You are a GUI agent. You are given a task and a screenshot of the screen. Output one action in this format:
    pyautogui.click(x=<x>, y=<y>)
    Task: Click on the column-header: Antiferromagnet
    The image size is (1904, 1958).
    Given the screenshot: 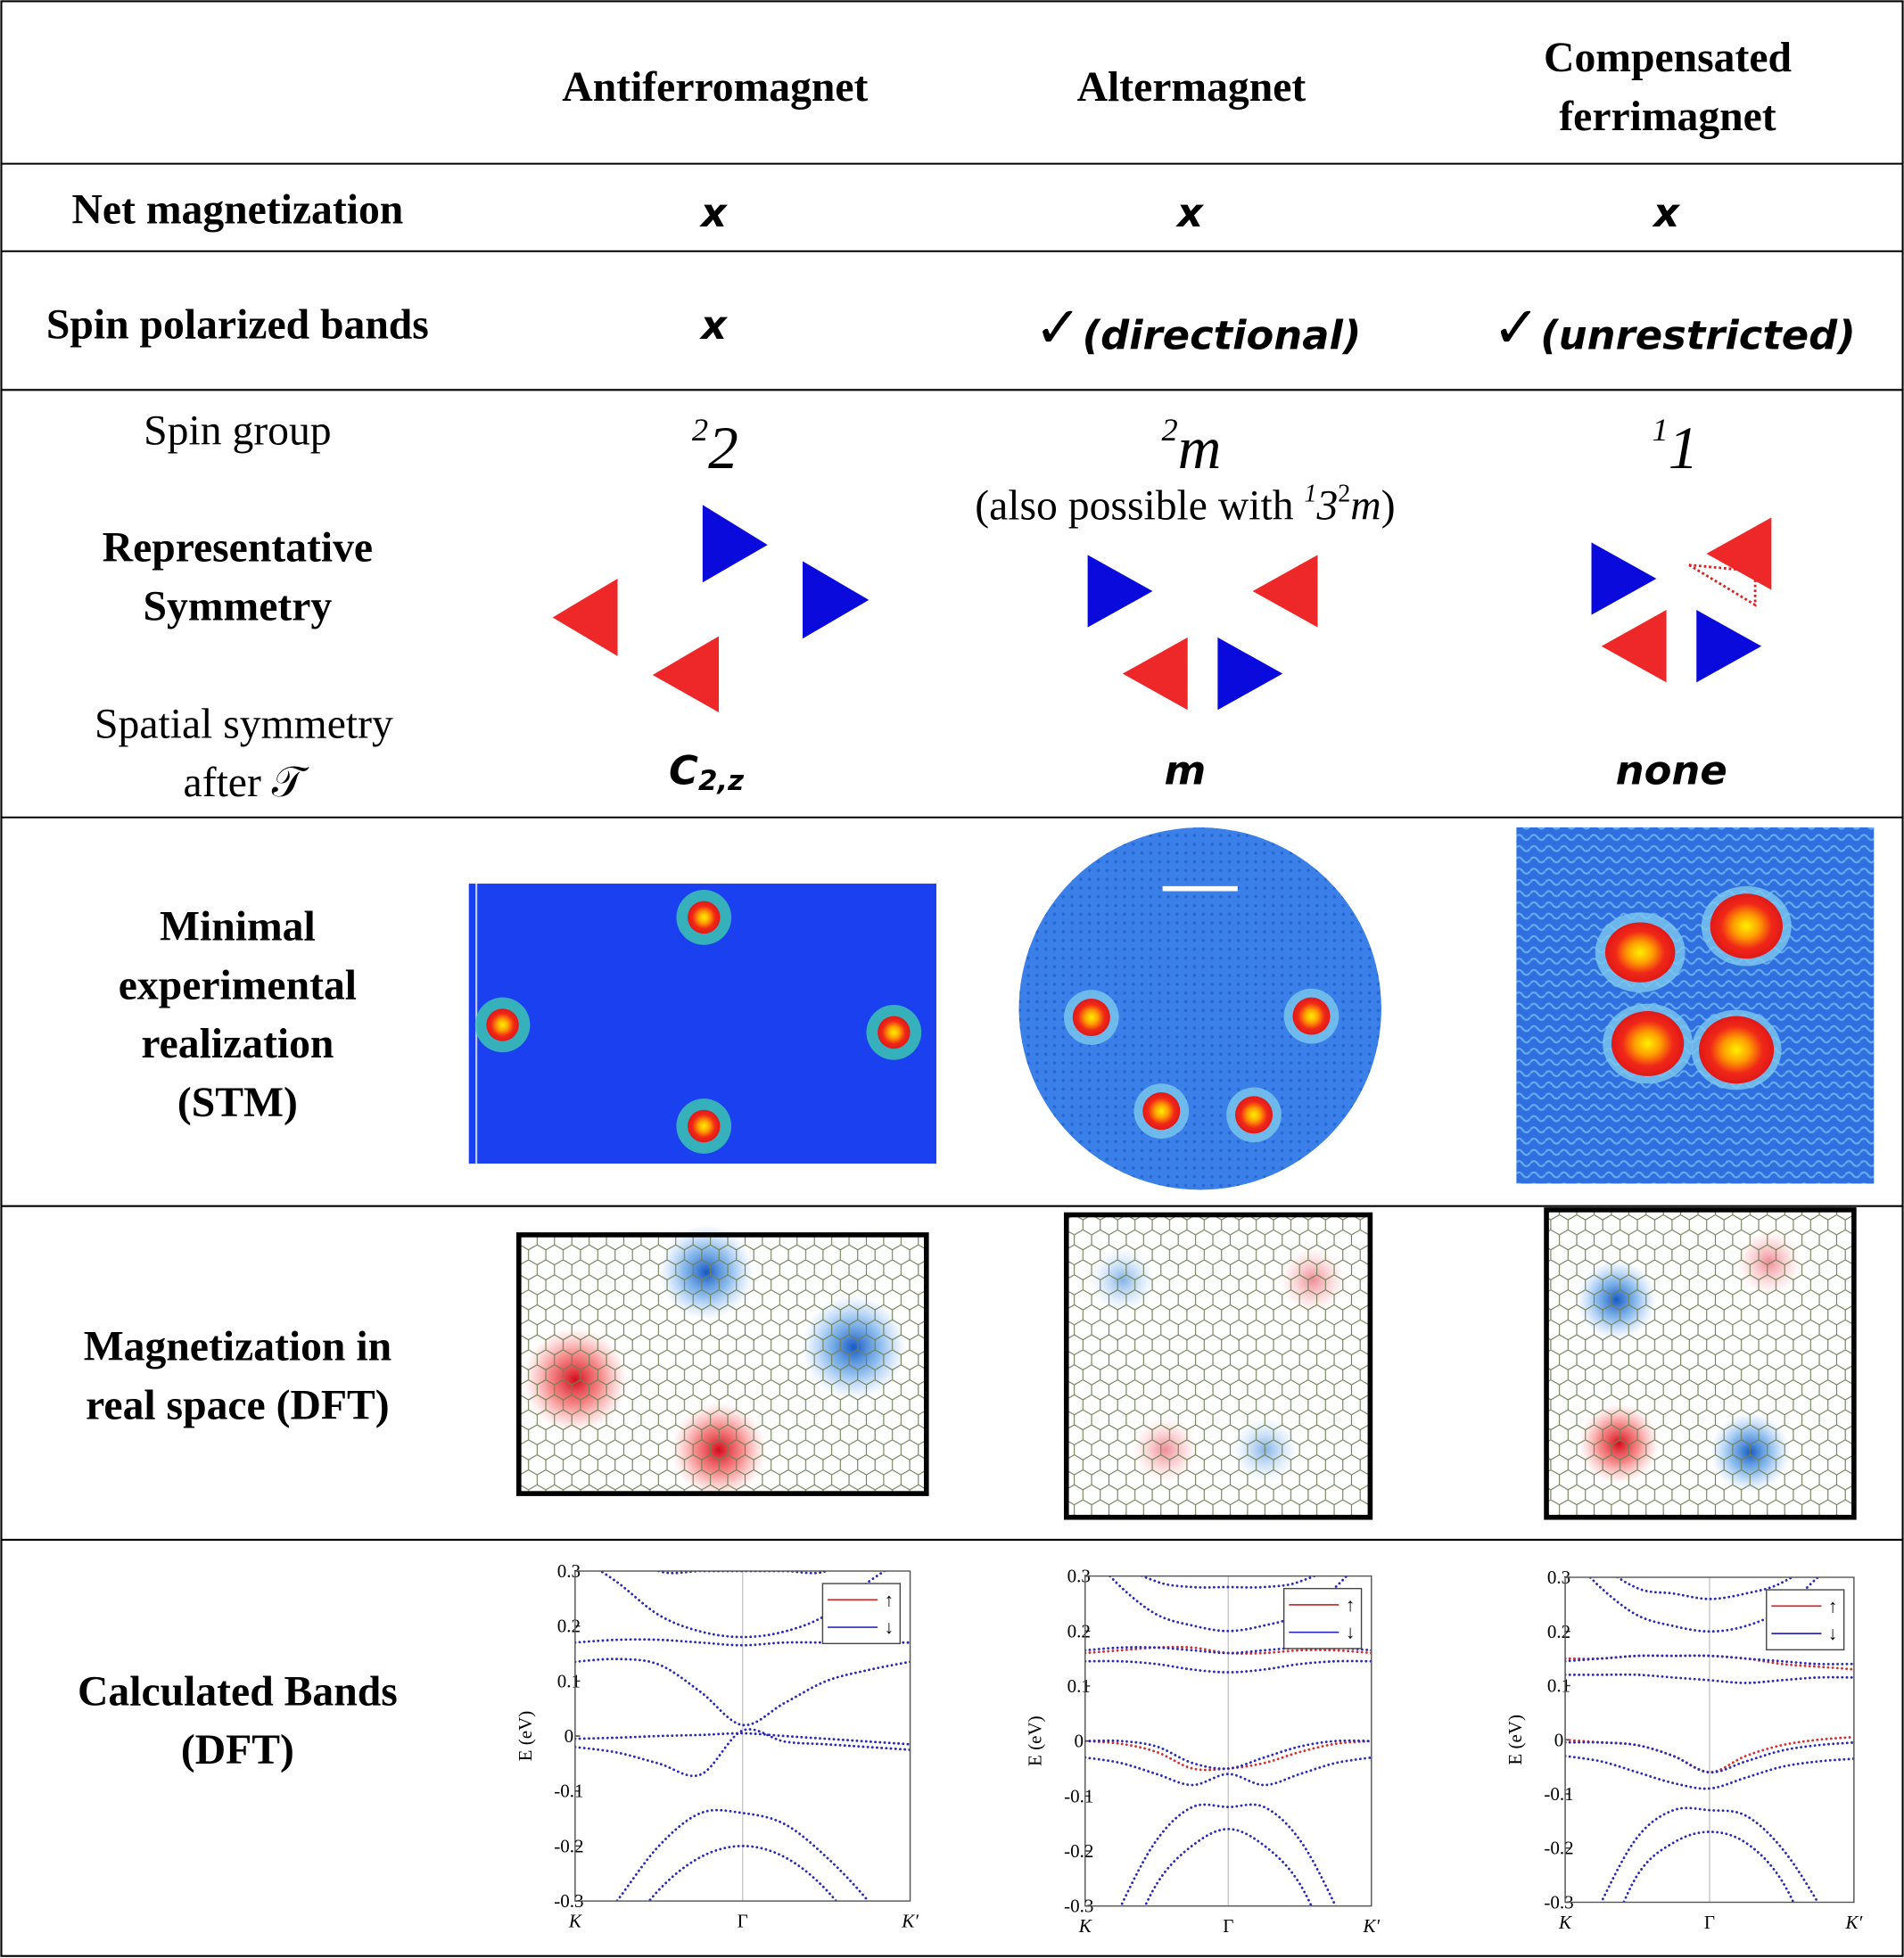 What is the action you would take?
    pyautogui.click(x=715, y=87)
    